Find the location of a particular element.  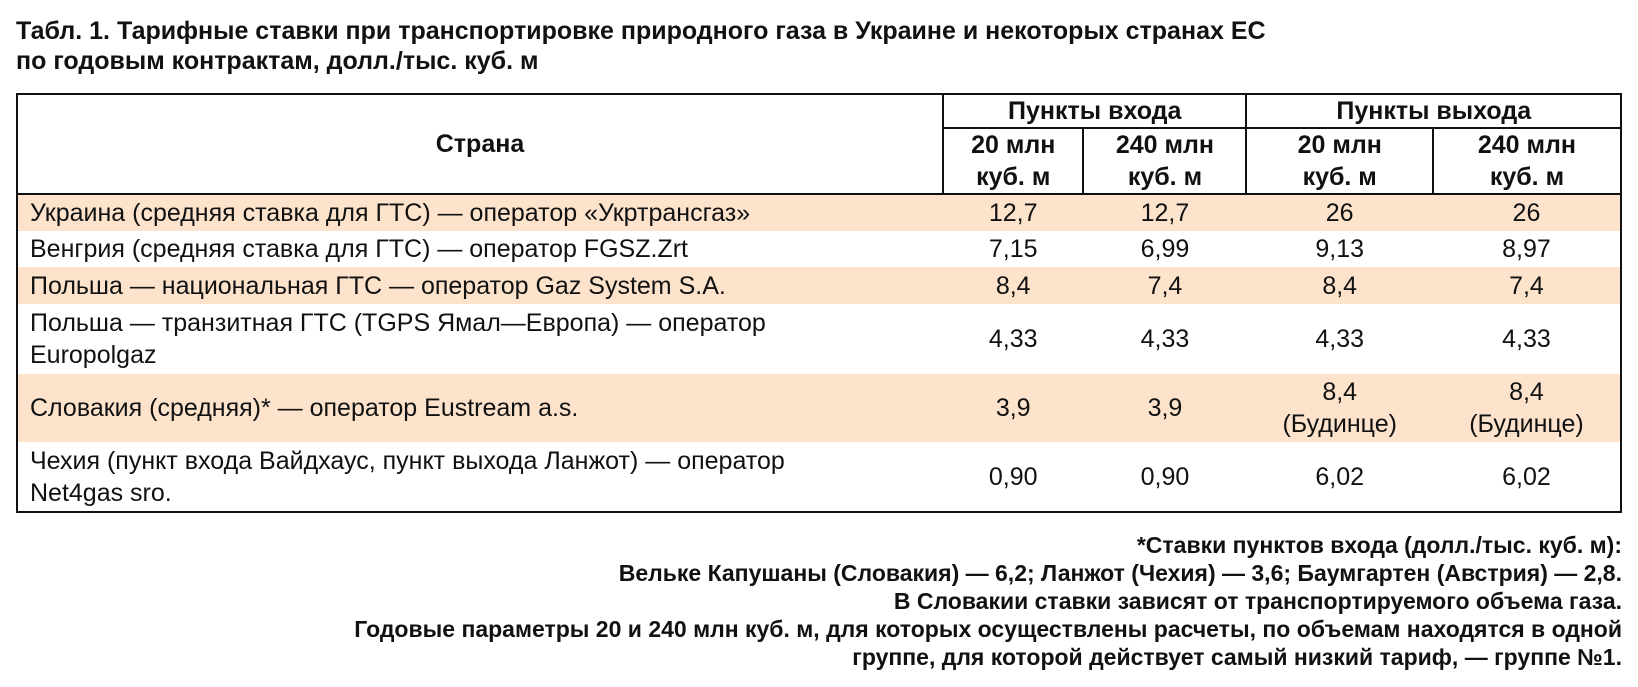

country-column-header: Страна is located at coordinates (480, 144).